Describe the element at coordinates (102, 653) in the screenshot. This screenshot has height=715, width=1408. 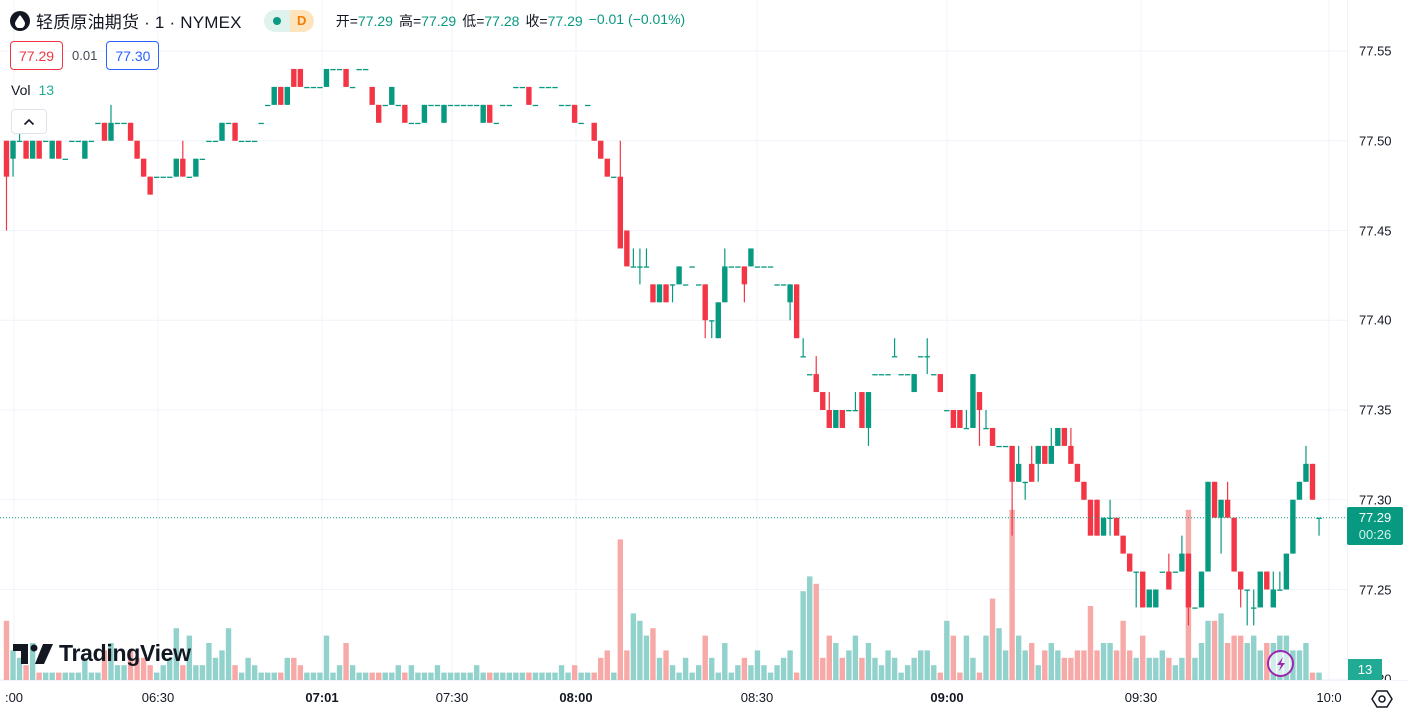
I see `tradingview-logo: TradingView` at that location.